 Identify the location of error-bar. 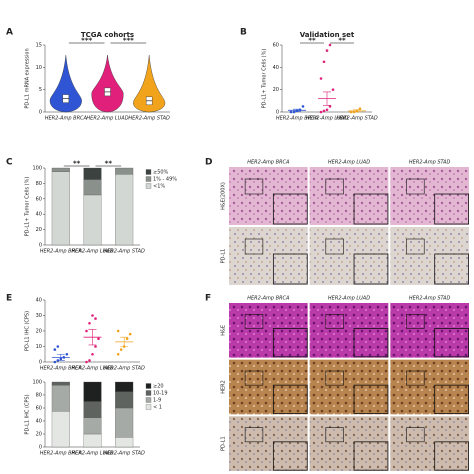
(60, 357).